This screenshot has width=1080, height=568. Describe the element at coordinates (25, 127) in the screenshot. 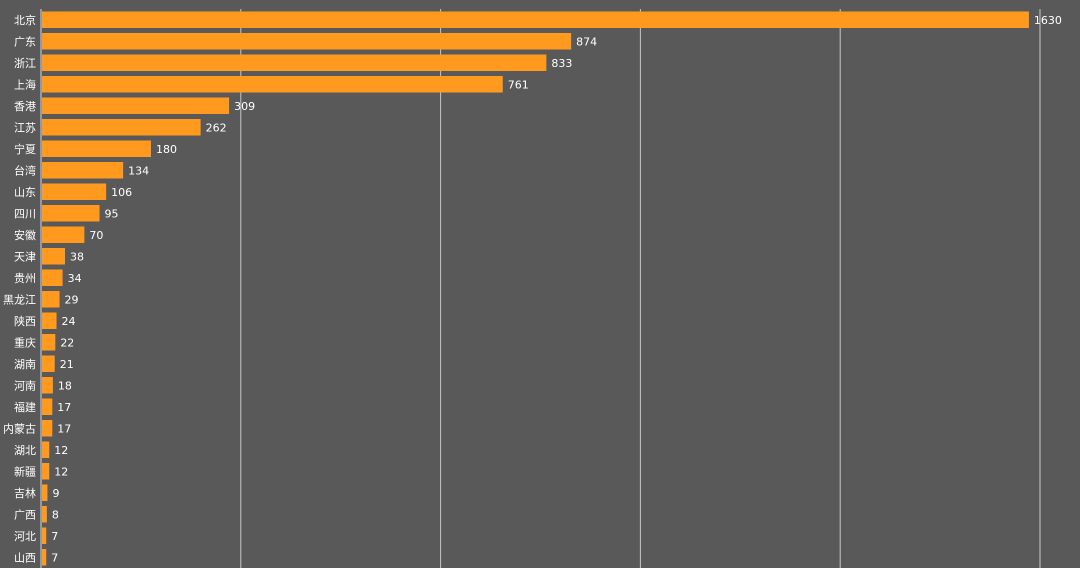

I see `category-label: 江苏` at that location.